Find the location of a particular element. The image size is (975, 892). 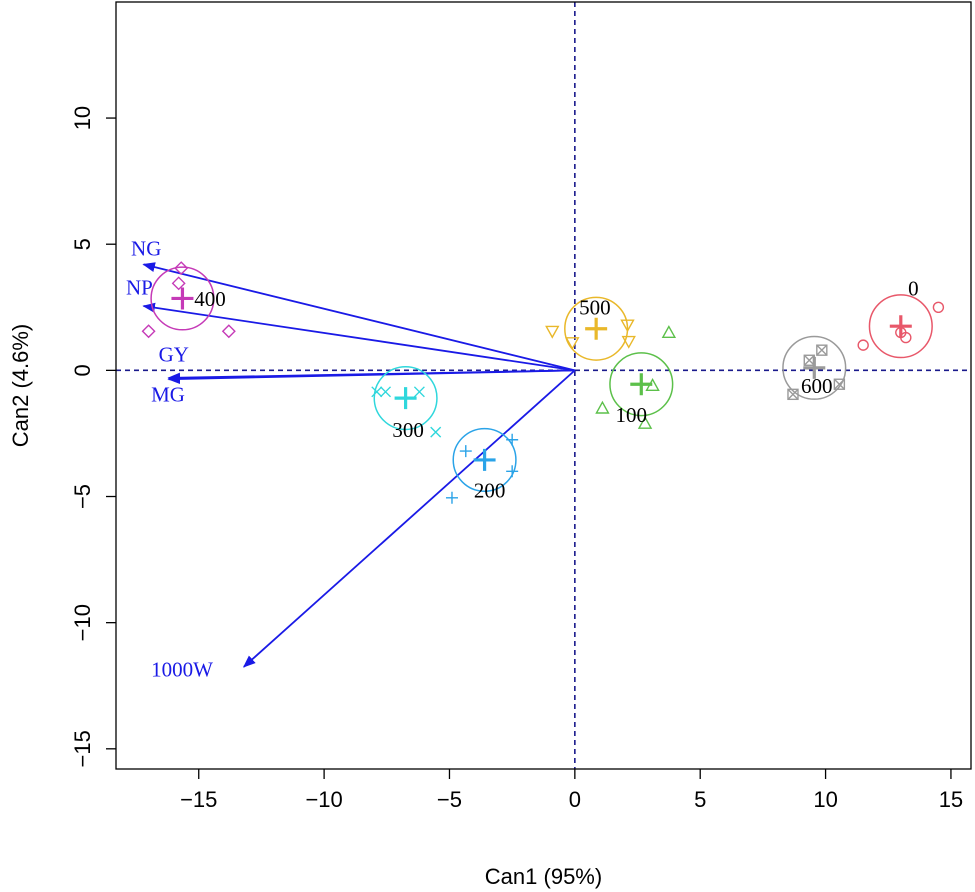

y-tick-label: 10 is located at coordinates (82, 118).